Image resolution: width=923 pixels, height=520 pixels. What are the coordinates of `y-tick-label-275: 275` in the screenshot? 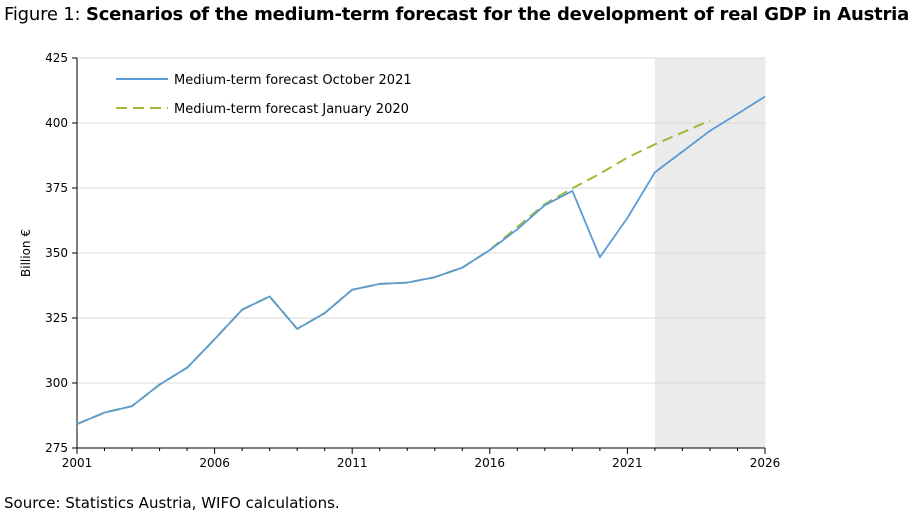 It's located at (56, 448).